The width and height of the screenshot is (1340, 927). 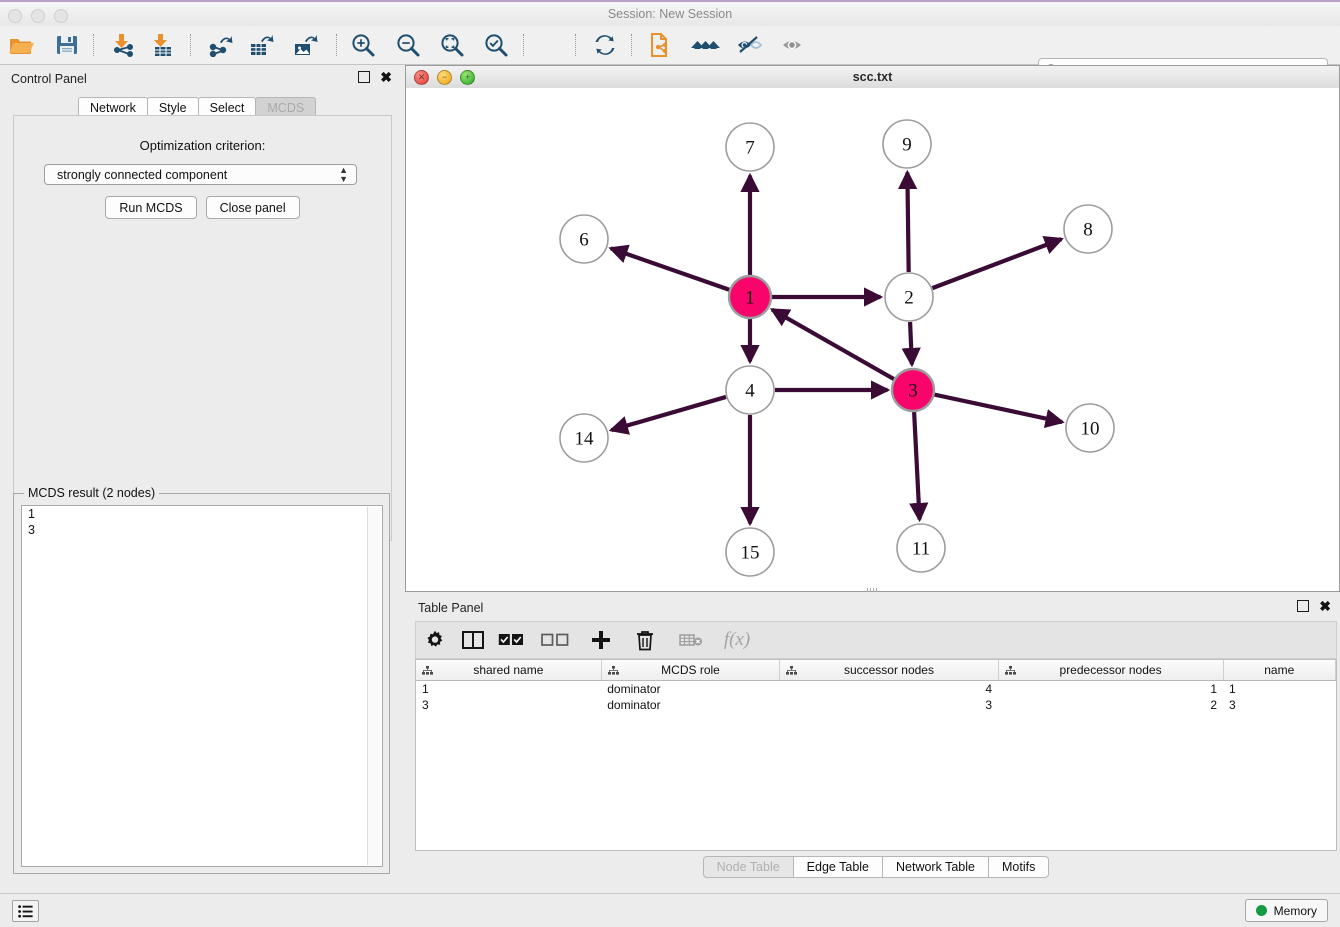 I want to click on table-cell: 3, so click(x=1232, y=705).